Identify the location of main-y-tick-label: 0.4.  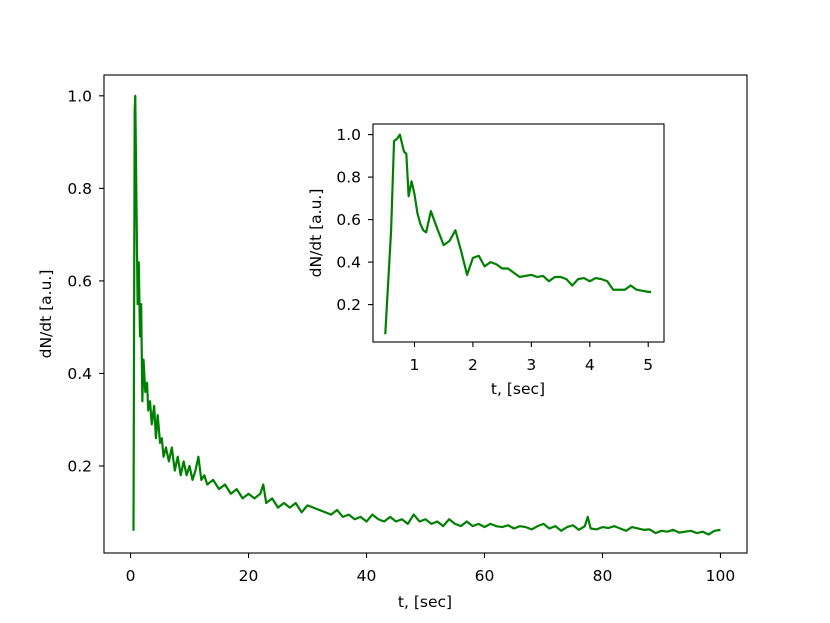
(79, 374).